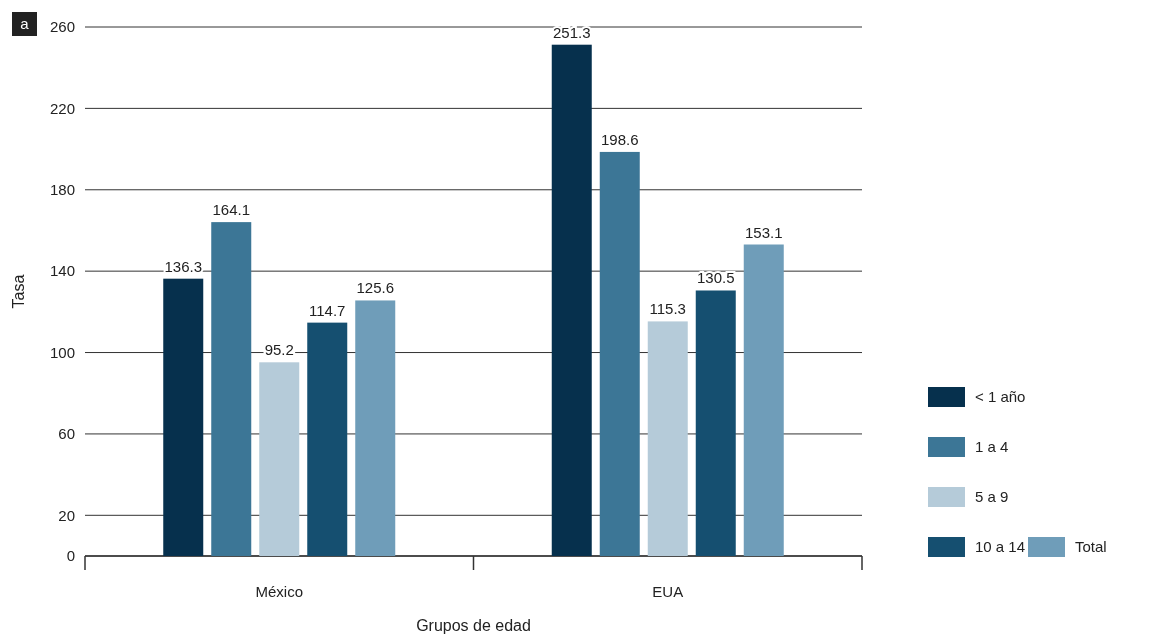  What do you see at coordinates (992, 497) in the screenshot?
I see `legend-label: 5 a 9` at bounding box center [992, 497].